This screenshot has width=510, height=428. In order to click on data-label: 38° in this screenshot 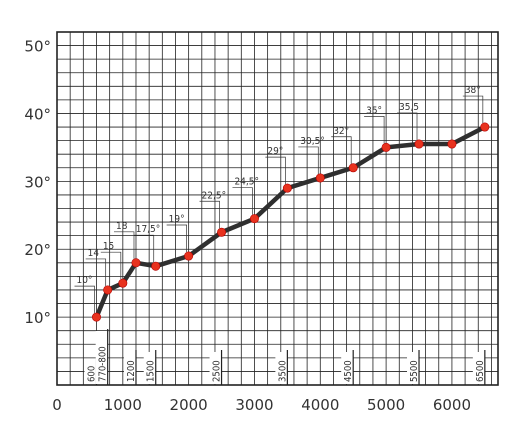, I will do `click(473, 90)`.